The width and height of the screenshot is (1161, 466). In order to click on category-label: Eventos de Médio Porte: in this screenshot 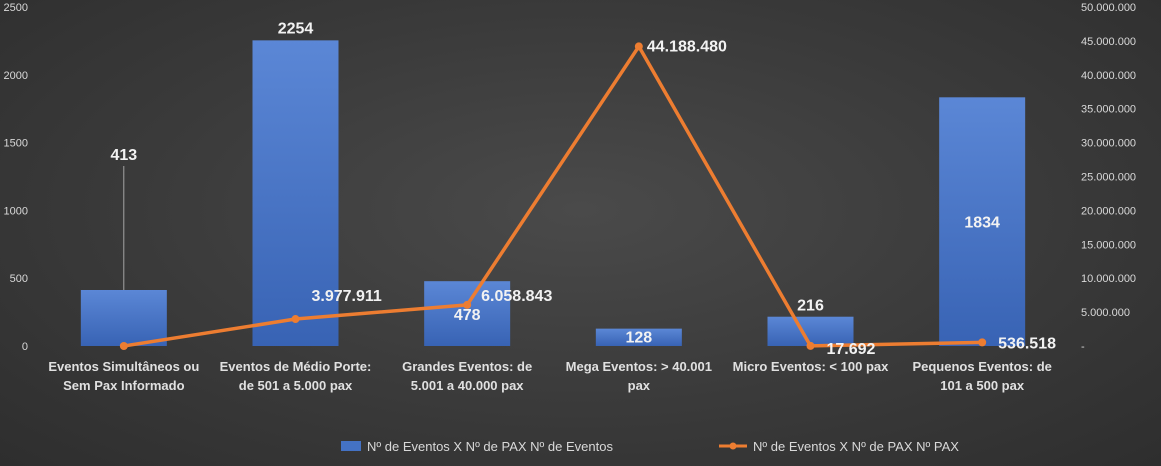, I will do `click(296, 366)`.